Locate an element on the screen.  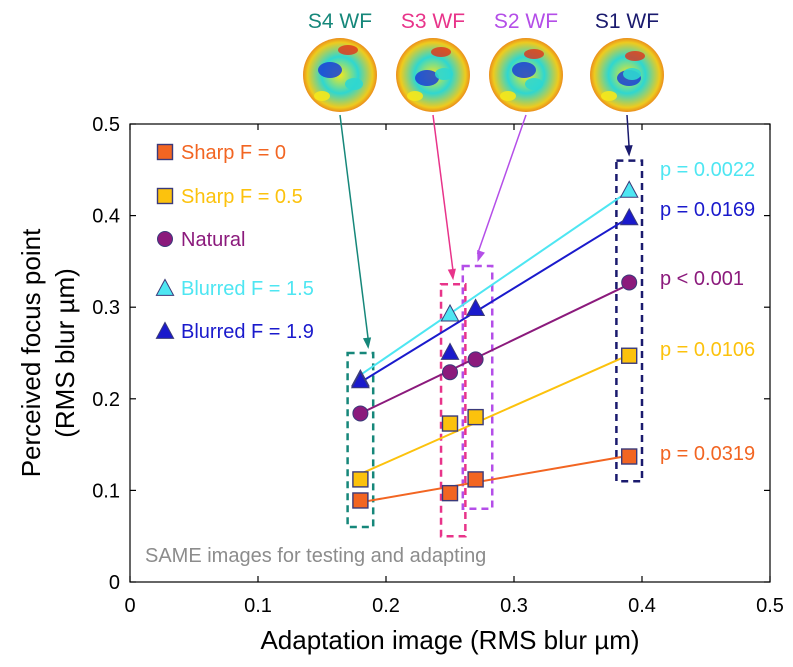
wavefront-label: S2 WF is located at coordinates (526, 21).